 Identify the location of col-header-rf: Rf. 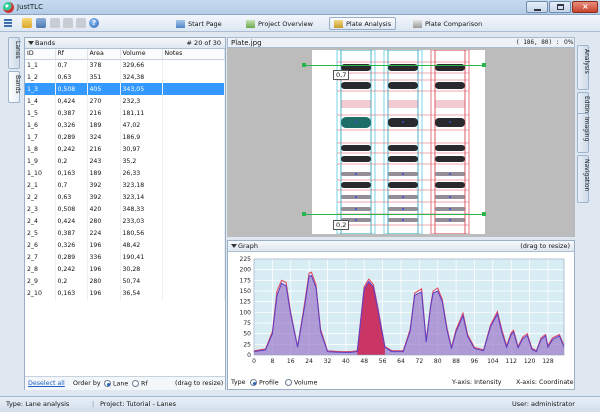
(71, 54).